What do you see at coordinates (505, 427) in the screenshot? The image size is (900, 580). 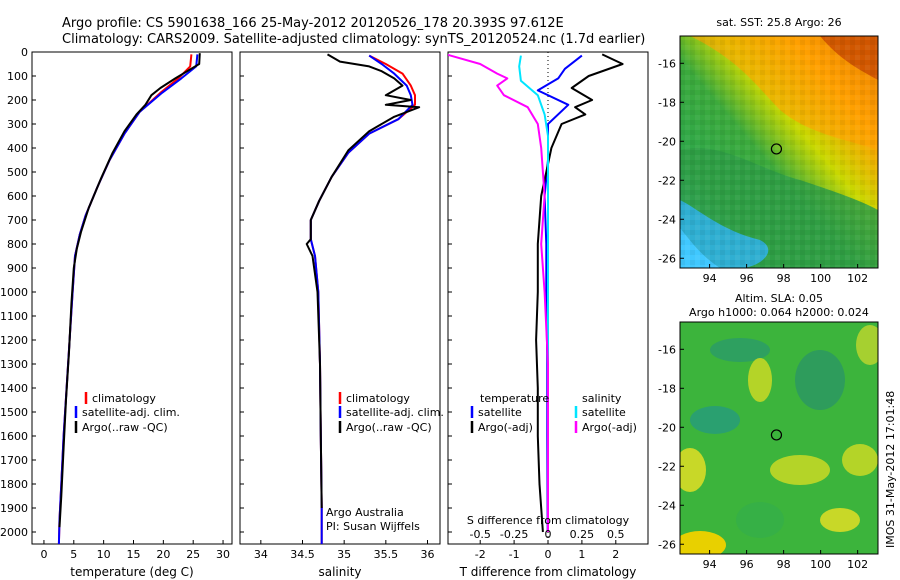 I see `legend-t-argo-adj: Argo(-adj)` at bounding box center [505, 427].